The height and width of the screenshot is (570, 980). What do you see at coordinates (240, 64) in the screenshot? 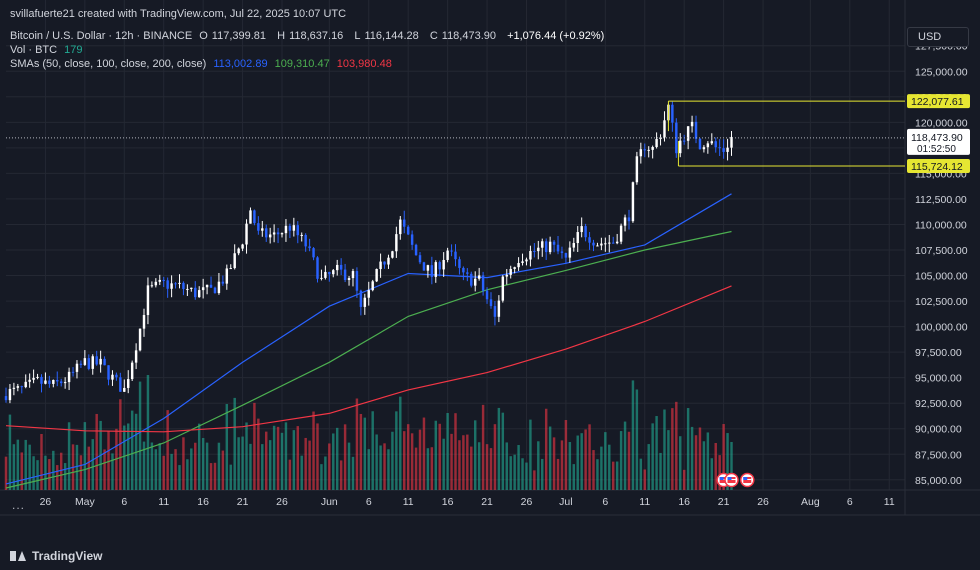
I see `sma50-value: 113,002.89` at bounding box center [240, 64].